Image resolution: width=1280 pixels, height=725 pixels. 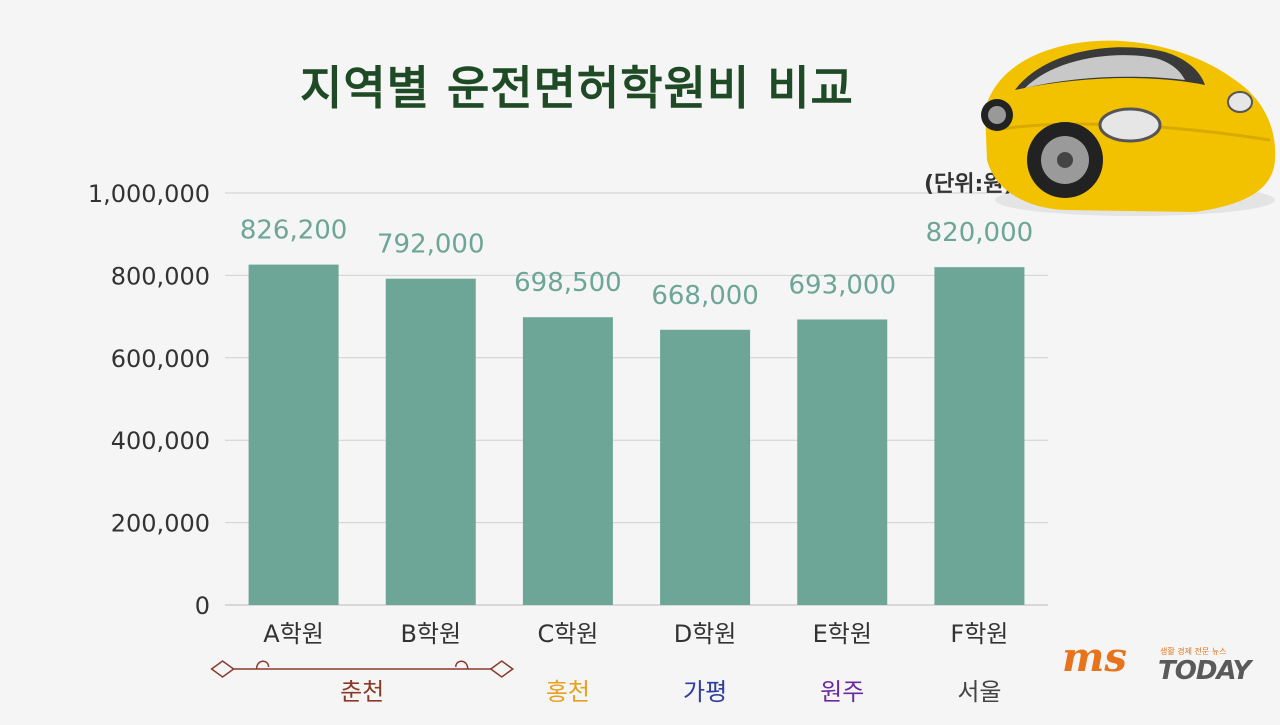 I want to click on data-label: 698,500, so click(x=568, y=283).